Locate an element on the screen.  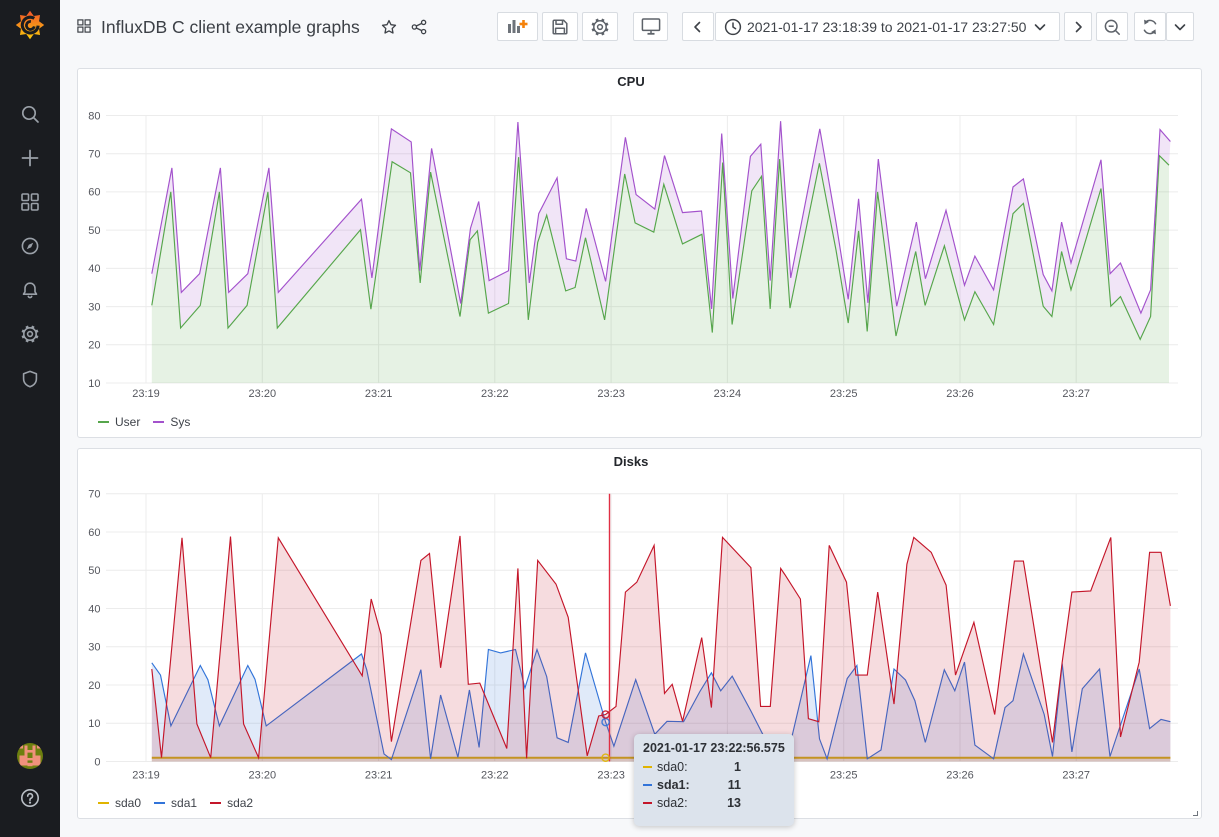
svg-text: 0 is located at coordinates (97, 762).